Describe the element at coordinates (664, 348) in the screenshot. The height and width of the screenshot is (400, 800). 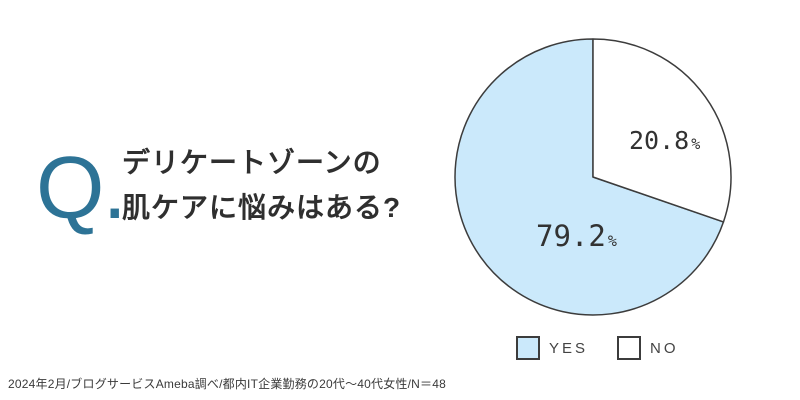
I see `legend-label-no: NO` at that location.